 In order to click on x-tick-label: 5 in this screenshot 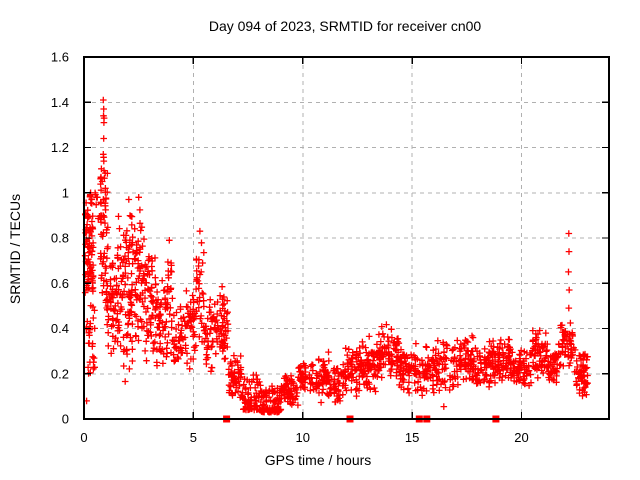, I will do `click(193, 437)`.